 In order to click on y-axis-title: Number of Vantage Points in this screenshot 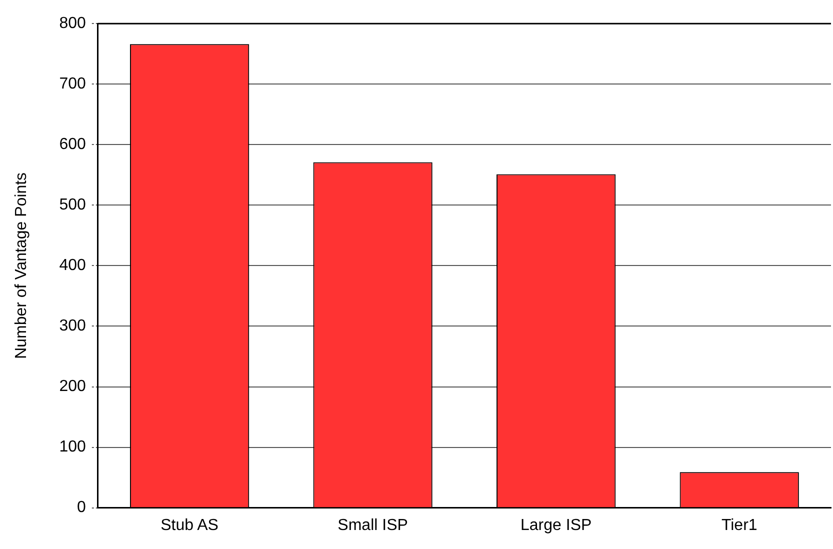, I will do `click(21, 265)`.